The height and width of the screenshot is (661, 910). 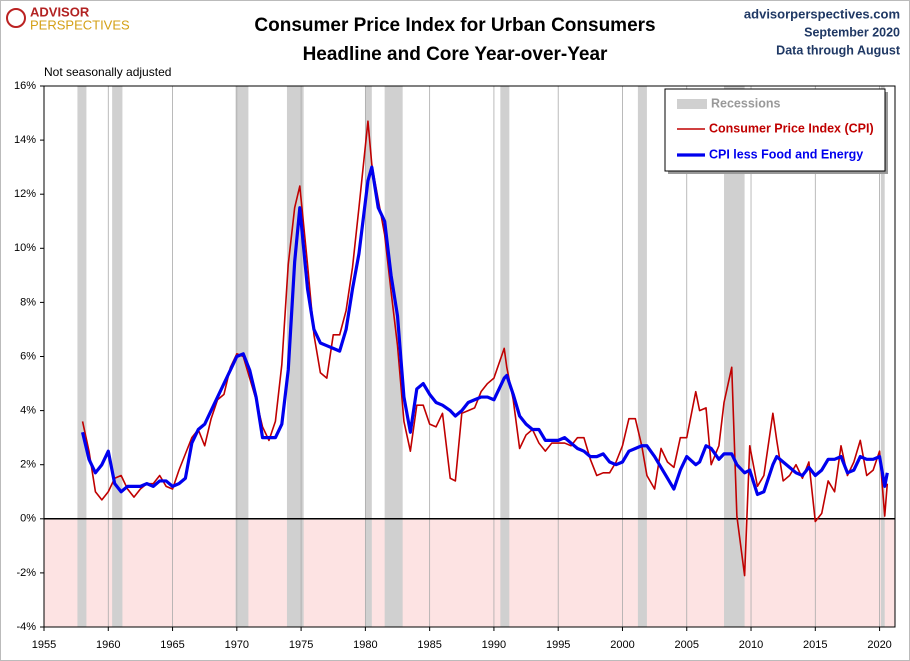 I want to click on x-tick-label: 2020, so click(x=879, y=645).